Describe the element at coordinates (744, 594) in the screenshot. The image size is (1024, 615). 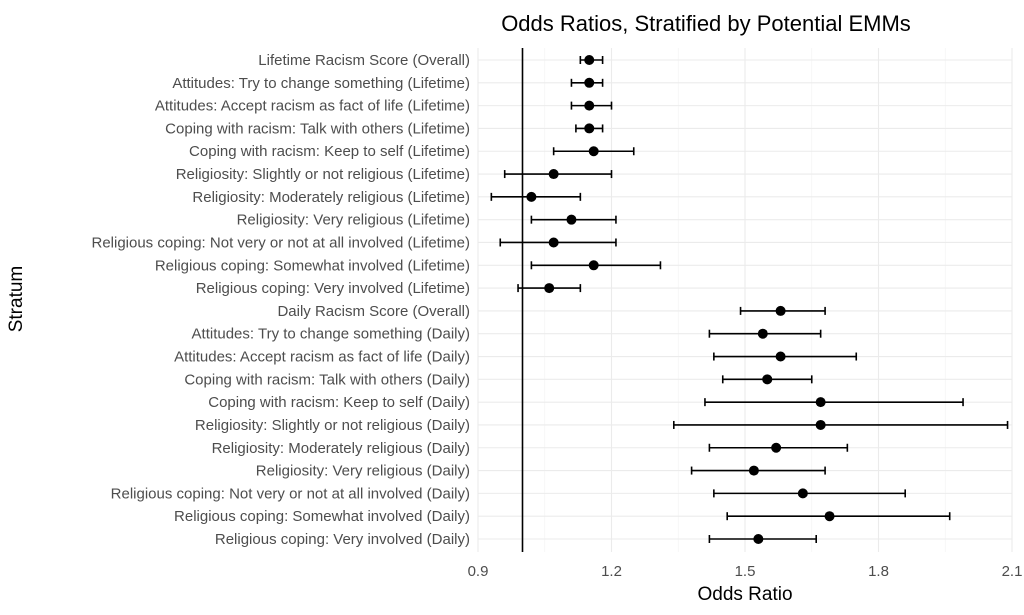
I see `x-axis-title: Odds Ratio` at that location.